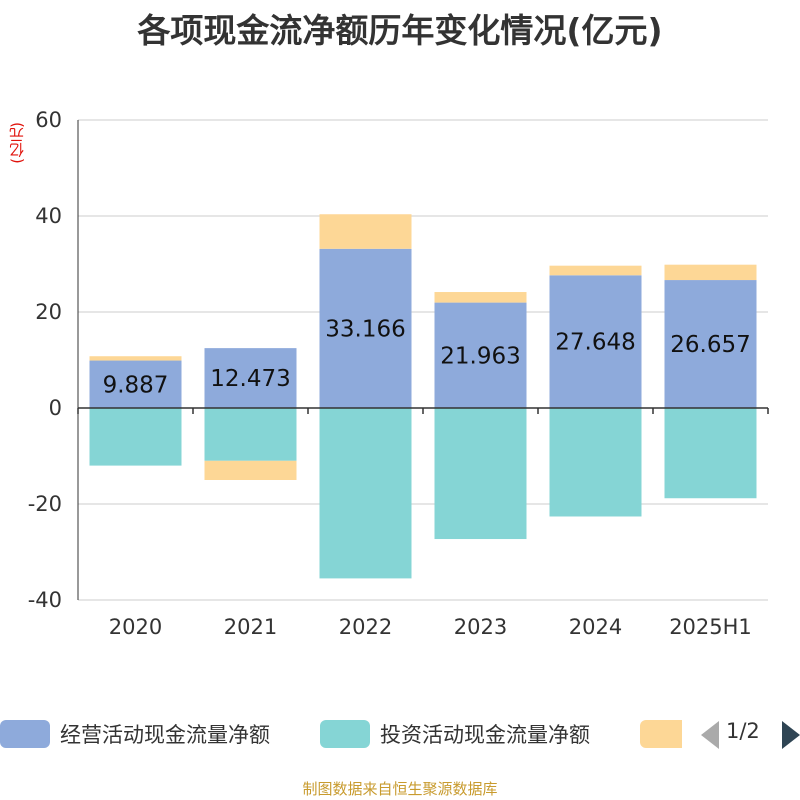 This screenshot has height=800, width=800. What do you see at coordinates (55, 408) in the screenshot?
I see `y-tick-label: 0` at bounding box center [55, 408].